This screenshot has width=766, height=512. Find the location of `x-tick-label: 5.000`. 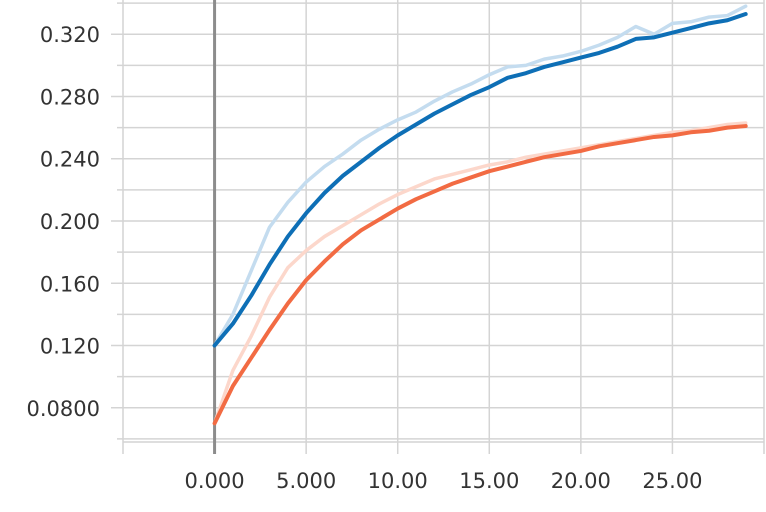

x-tick-label: 5.000 is located at coordinates (306, 481).